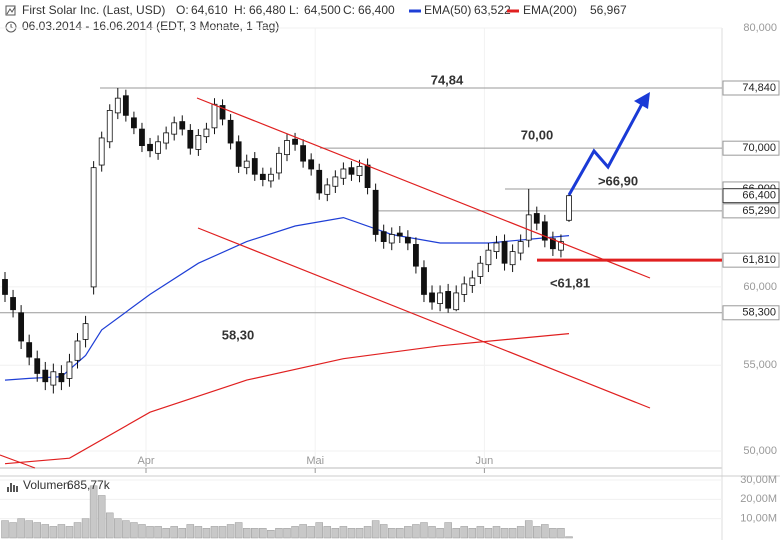 The image size is (780, 540). I want to click on clock-icon, so click(11, 27).